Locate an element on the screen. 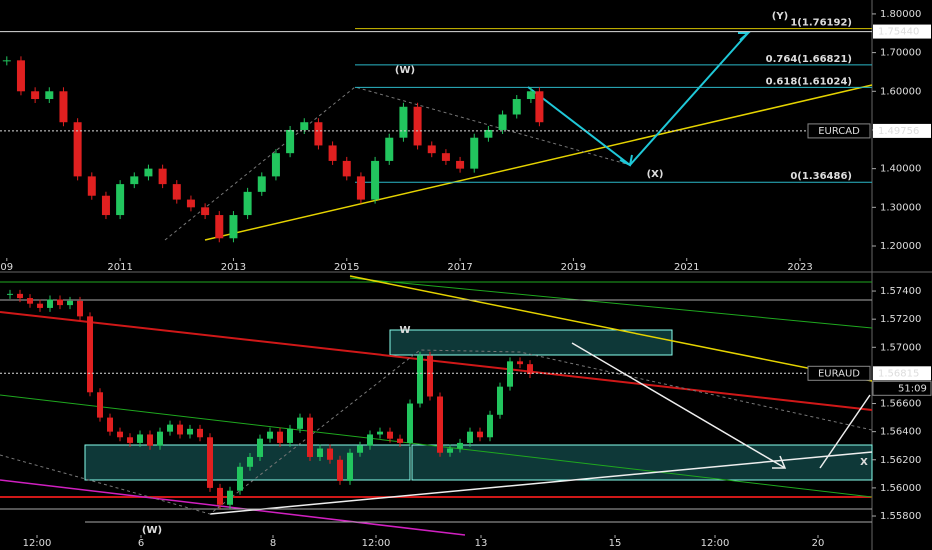 The width and height of the screenshot is (932, 550). symbol-label: EURCAD is located at coordinates (839, 131).